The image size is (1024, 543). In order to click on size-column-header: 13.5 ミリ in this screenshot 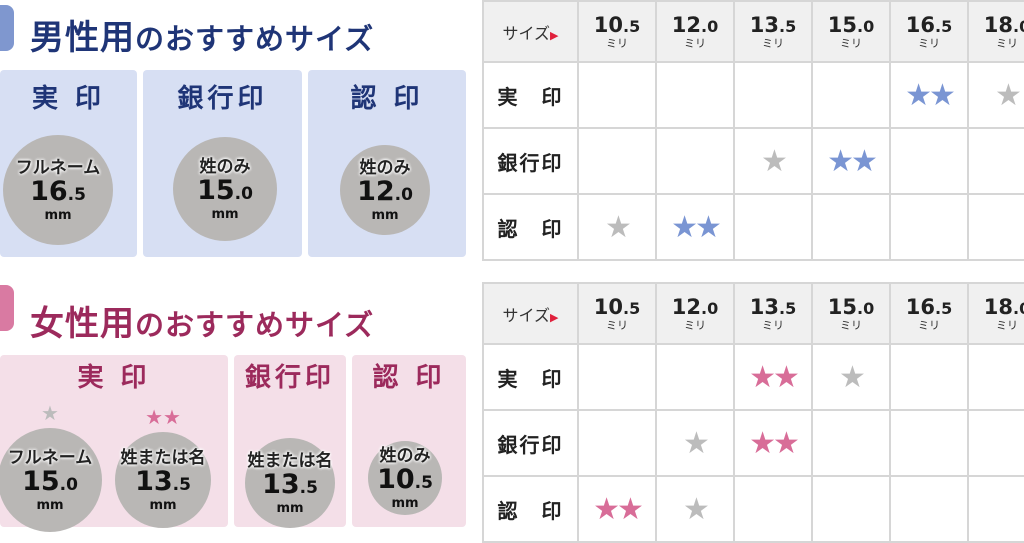, I will do `click(773, 31)`.